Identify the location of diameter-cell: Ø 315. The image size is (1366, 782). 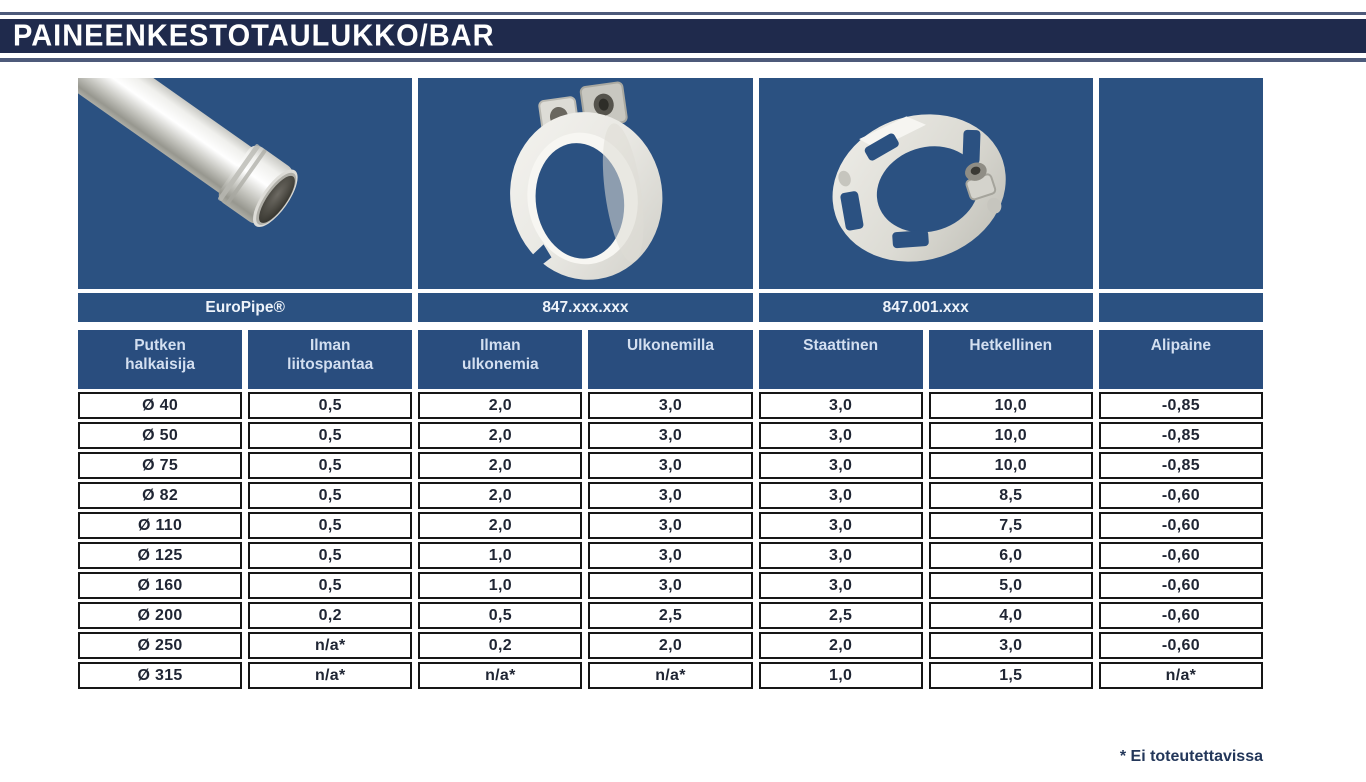
(160, 675).